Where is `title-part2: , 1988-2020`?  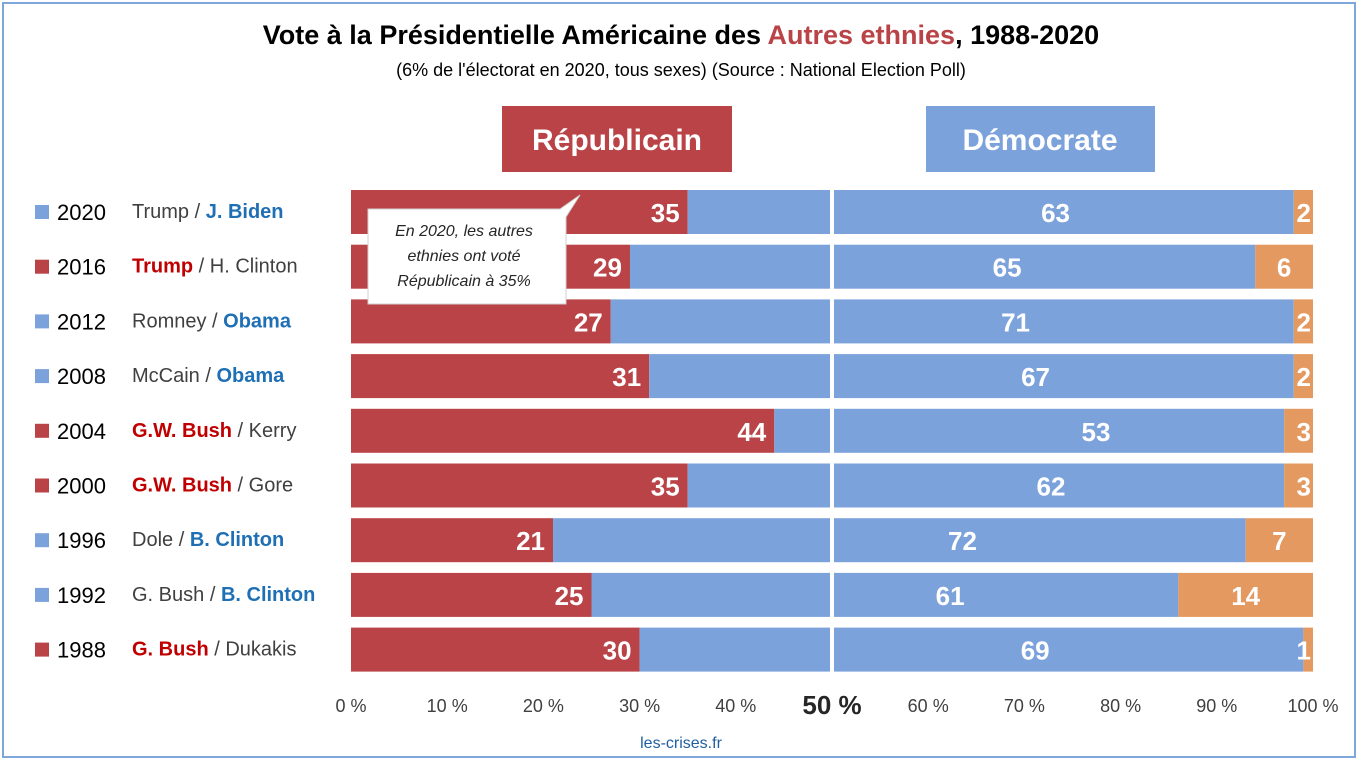
title-part2: , 1988-2020 is located at coordinates (1027, 35).